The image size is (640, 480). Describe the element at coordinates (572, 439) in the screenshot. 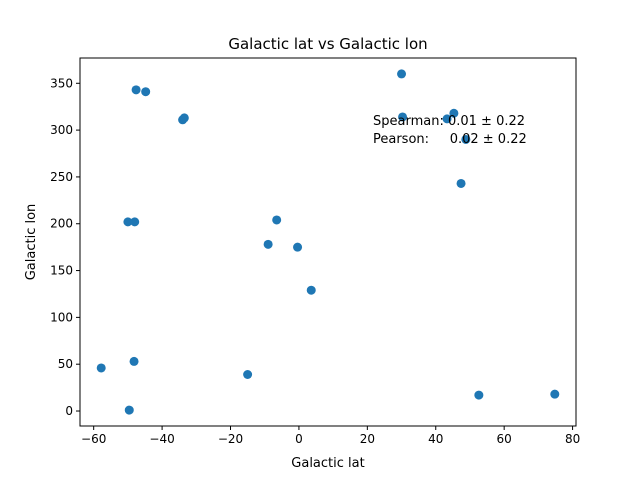

I see `x-tick-label: 80` at that location.